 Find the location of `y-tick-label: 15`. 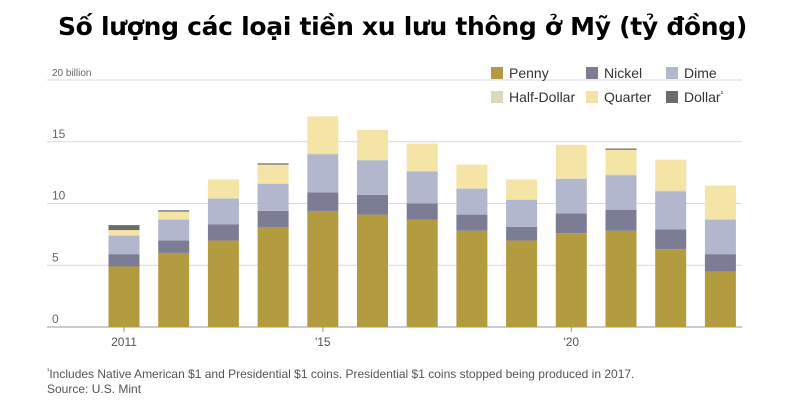

y-tick-label: 15 is located at coordinates (59, 134).